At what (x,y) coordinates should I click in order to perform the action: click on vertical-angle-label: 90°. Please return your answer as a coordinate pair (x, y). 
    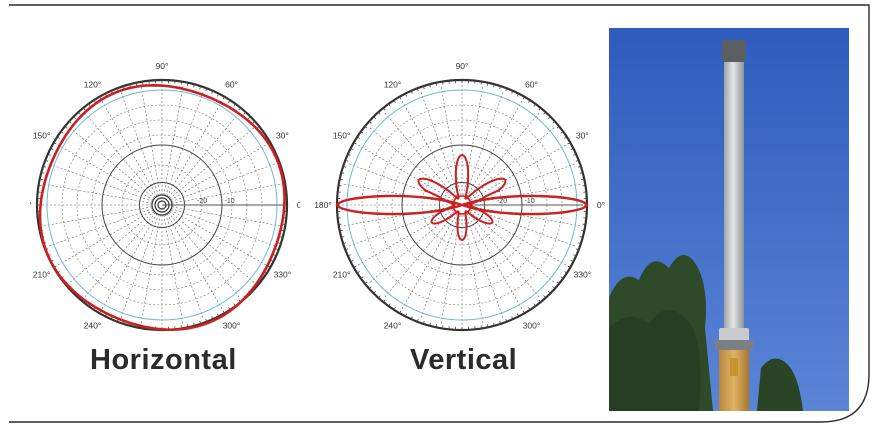
    Looking at the image, I should click on (462, 66).